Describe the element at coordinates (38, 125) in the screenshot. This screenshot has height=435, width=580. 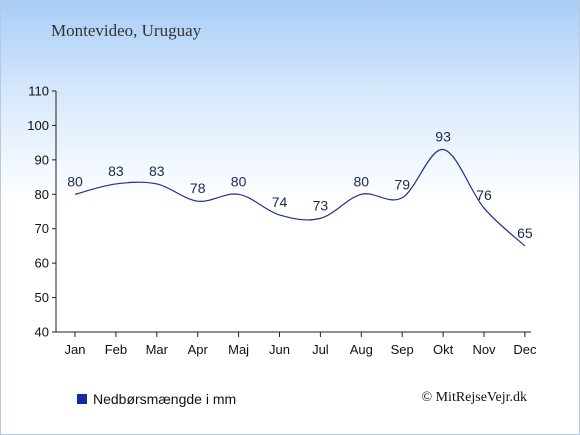
I see `y-tick-label: 100` at that location.